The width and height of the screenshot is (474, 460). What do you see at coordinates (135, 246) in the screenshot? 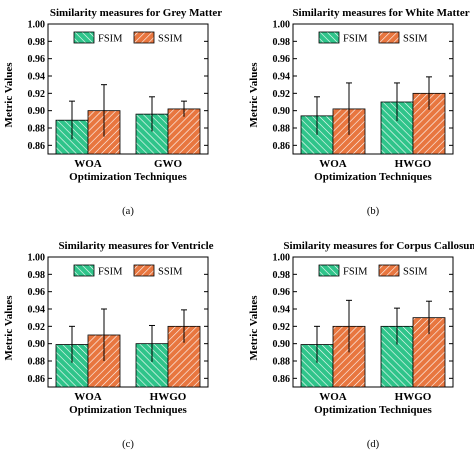
I see `chart-title: Similarity measures for Ventricle` at bounding box center [135, 246].